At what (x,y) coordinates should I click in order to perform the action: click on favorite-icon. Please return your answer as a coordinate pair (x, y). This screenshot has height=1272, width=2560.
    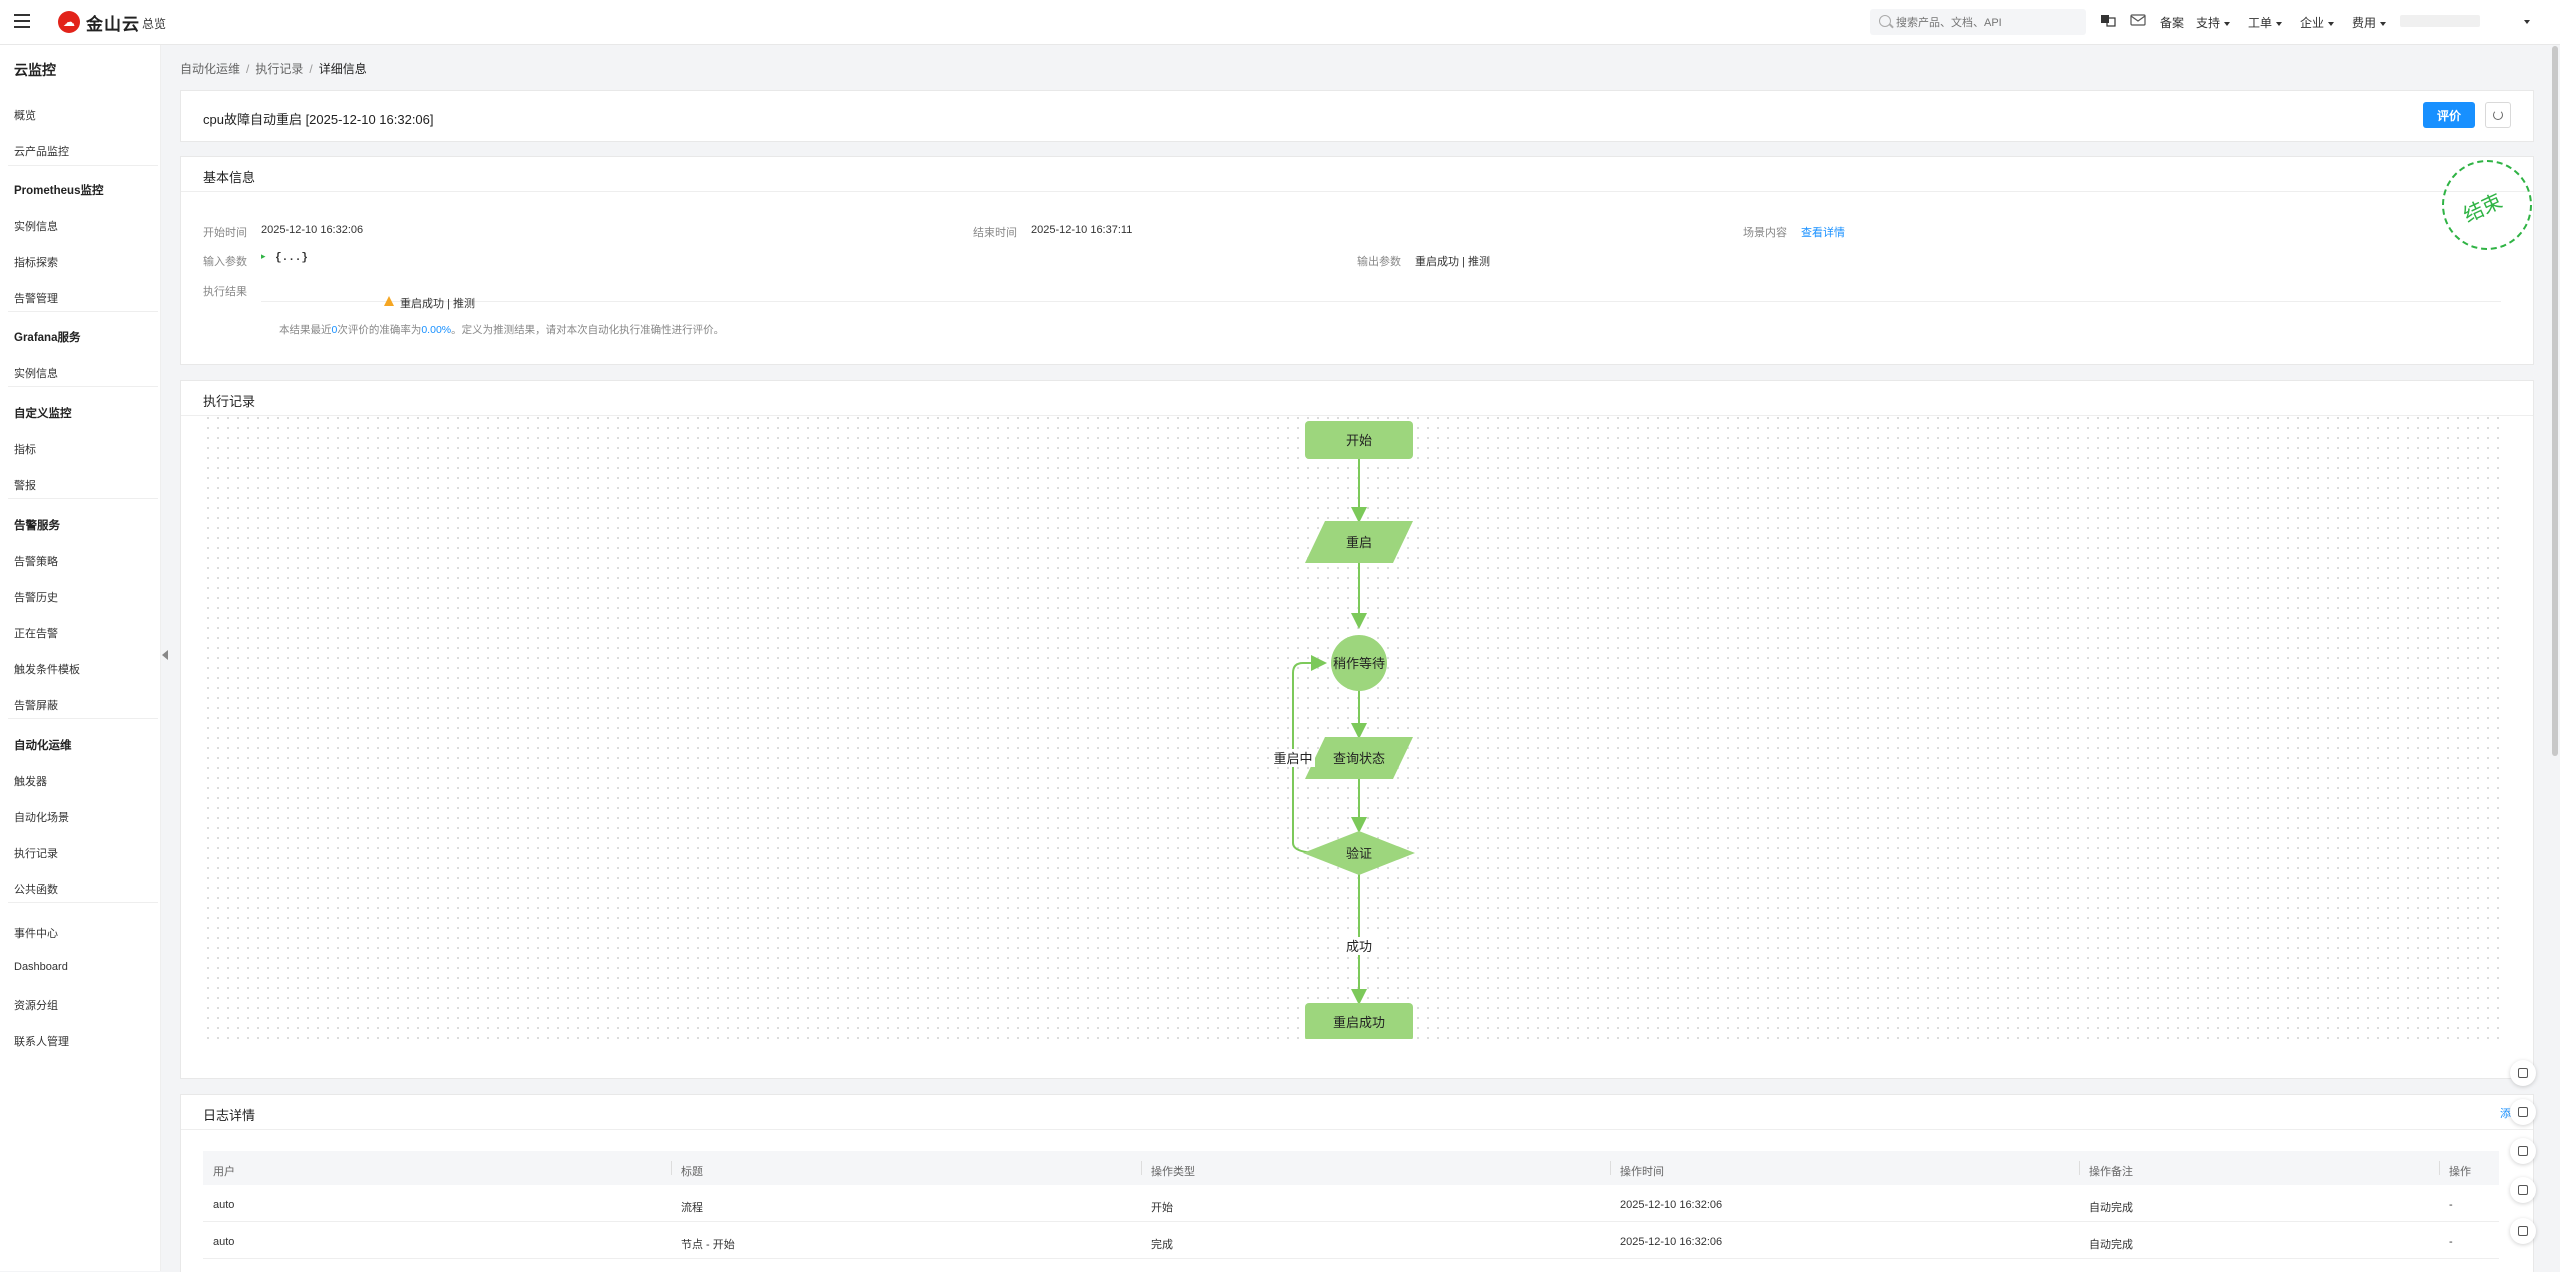
    Looking at the image, I should click on (2523, 1112).